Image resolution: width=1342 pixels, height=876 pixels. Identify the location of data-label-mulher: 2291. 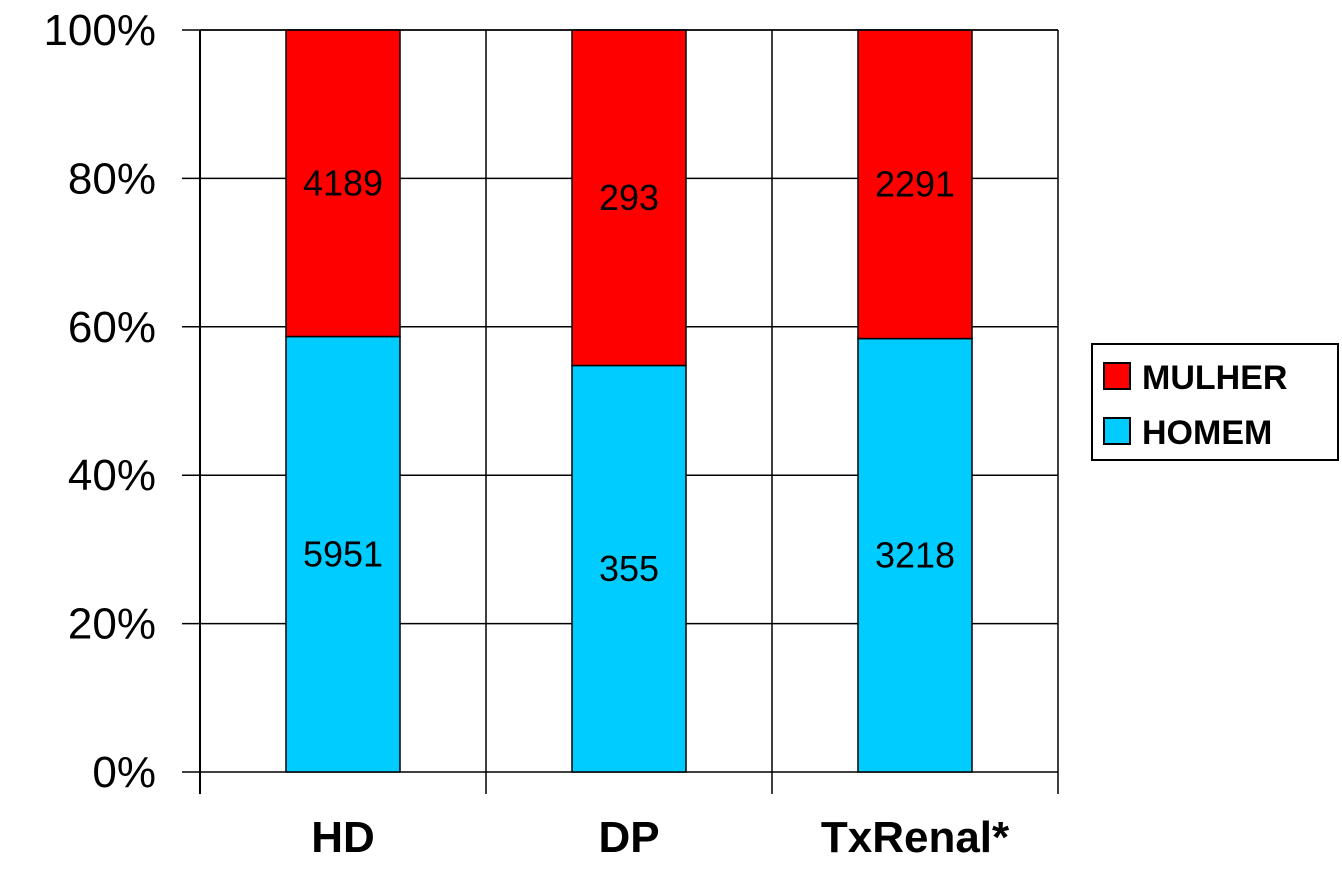
(915, 183).